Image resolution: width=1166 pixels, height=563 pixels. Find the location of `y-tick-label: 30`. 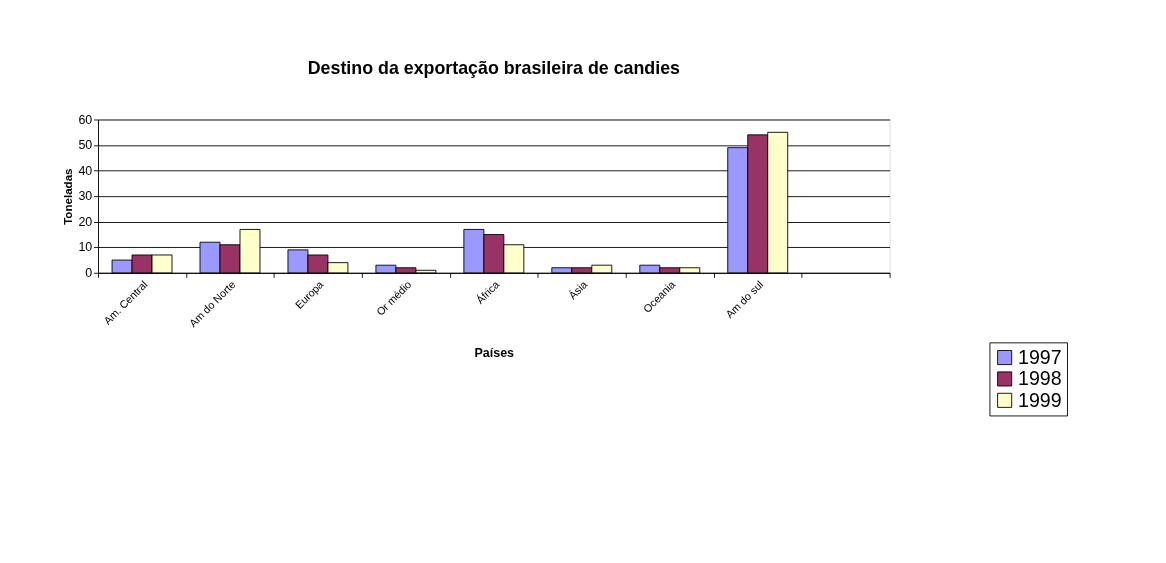

y-tick-label: 30 is located at coordinates (85, 196).